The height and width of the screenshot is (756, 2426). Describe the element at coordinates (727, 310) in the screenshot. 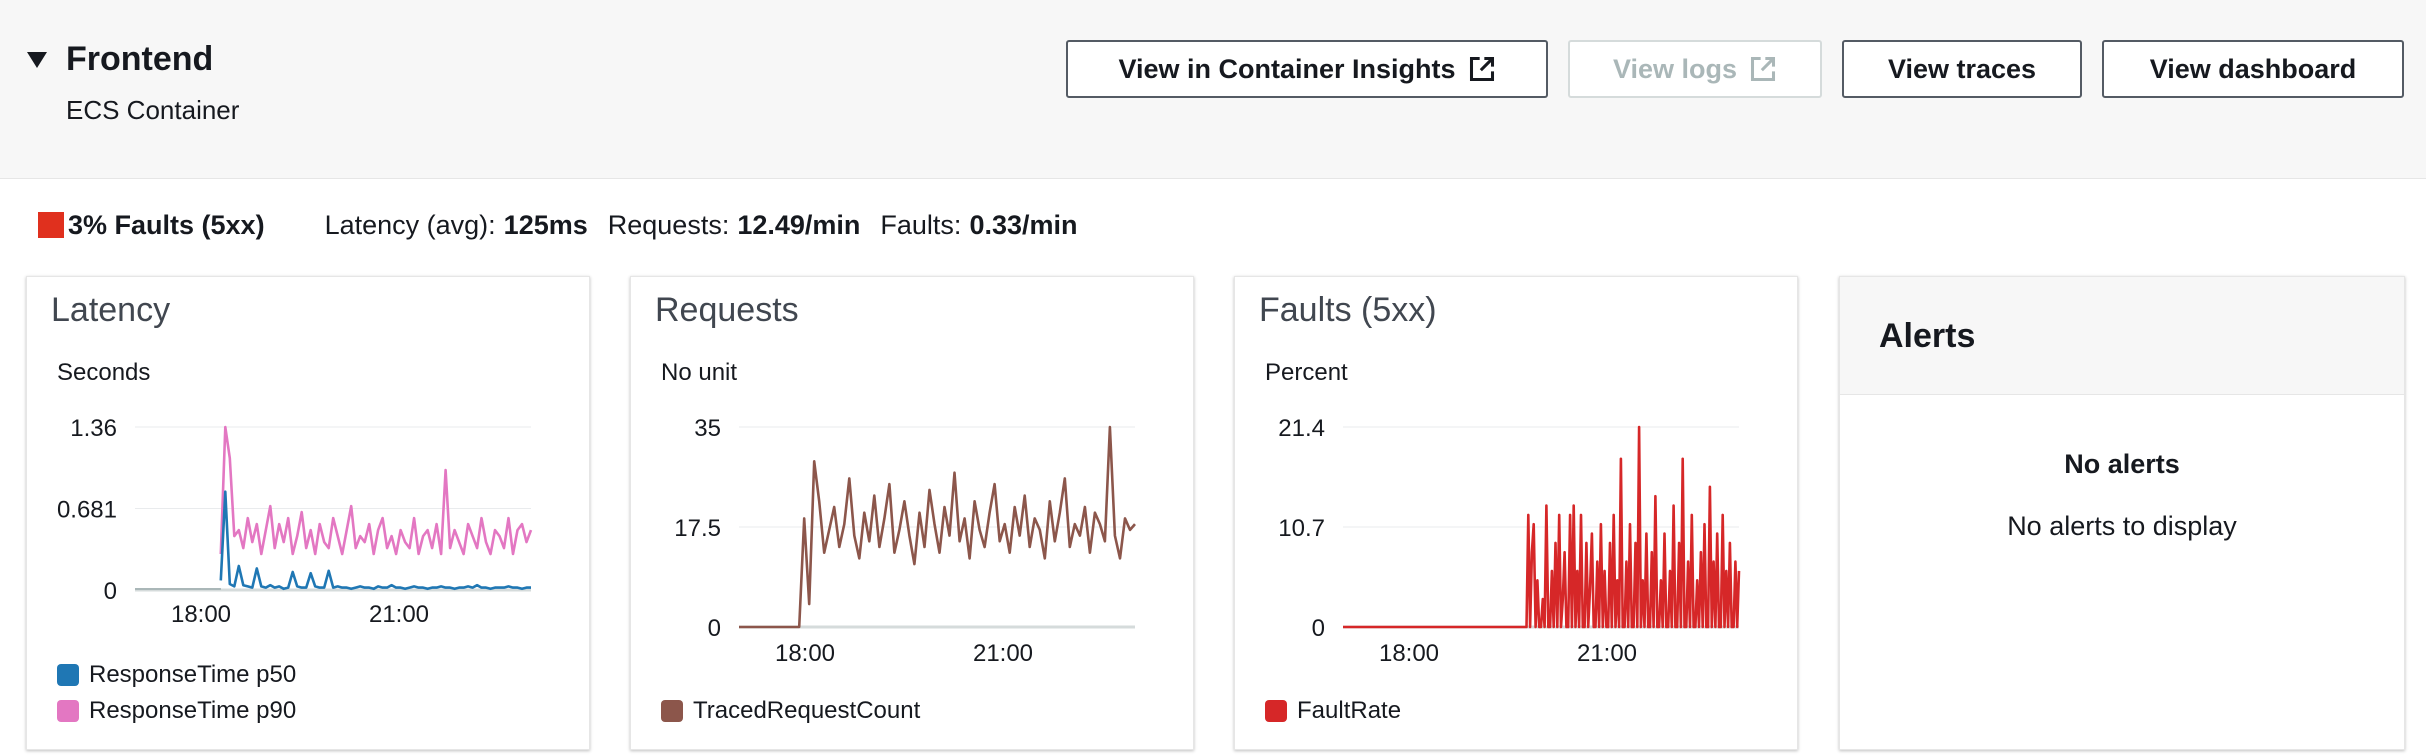

I see `panel-title: Requests` at that location.